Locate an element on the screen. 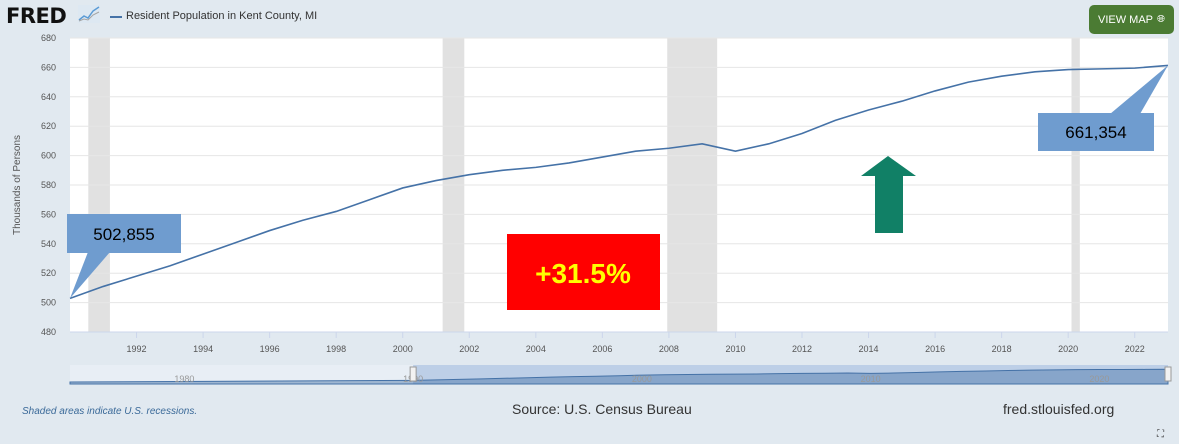 This screenshot has height=444, width=1179. y-tick-label: 640 is located at coordinates (48, 97).